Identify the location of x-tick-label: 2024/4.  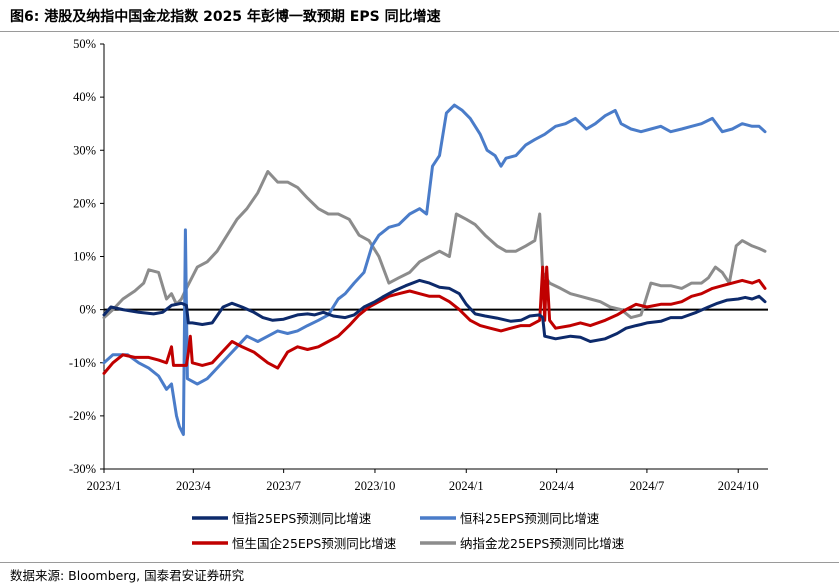
(556, 486).